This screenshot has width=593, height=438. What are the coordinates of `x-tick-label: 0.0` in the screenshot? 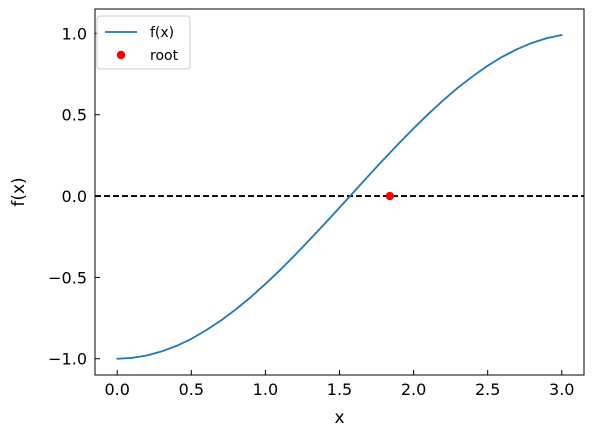 It's located at (117, 389).